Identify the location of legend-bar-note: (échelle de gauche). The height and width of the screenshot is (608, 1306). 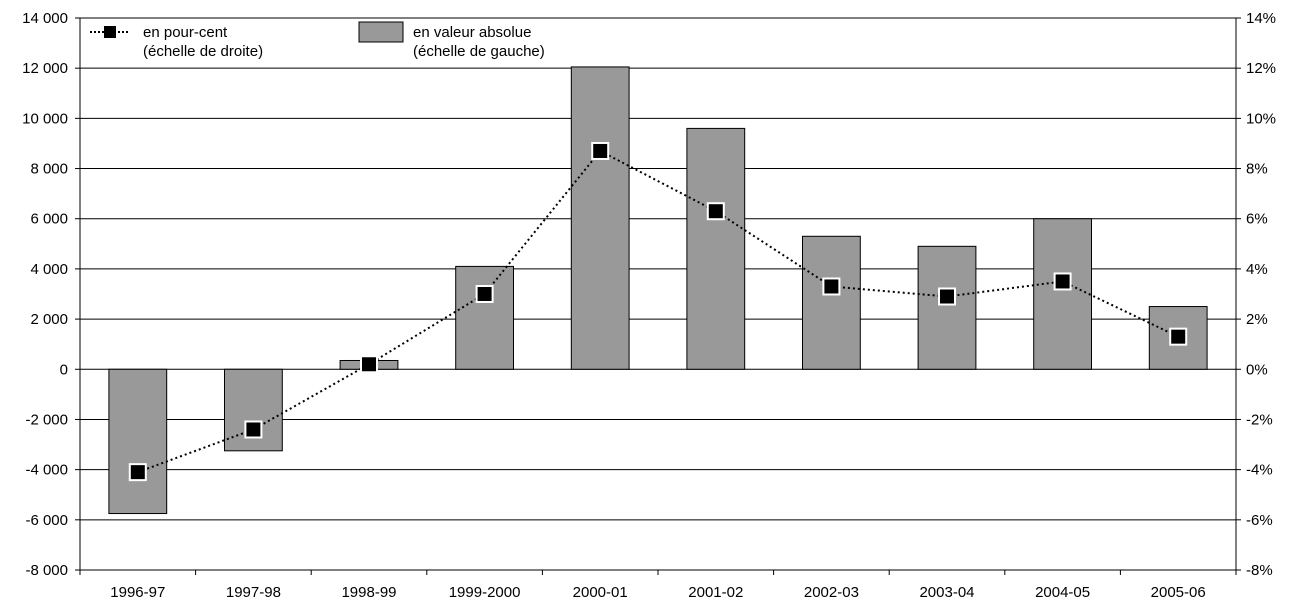
(479, 51).